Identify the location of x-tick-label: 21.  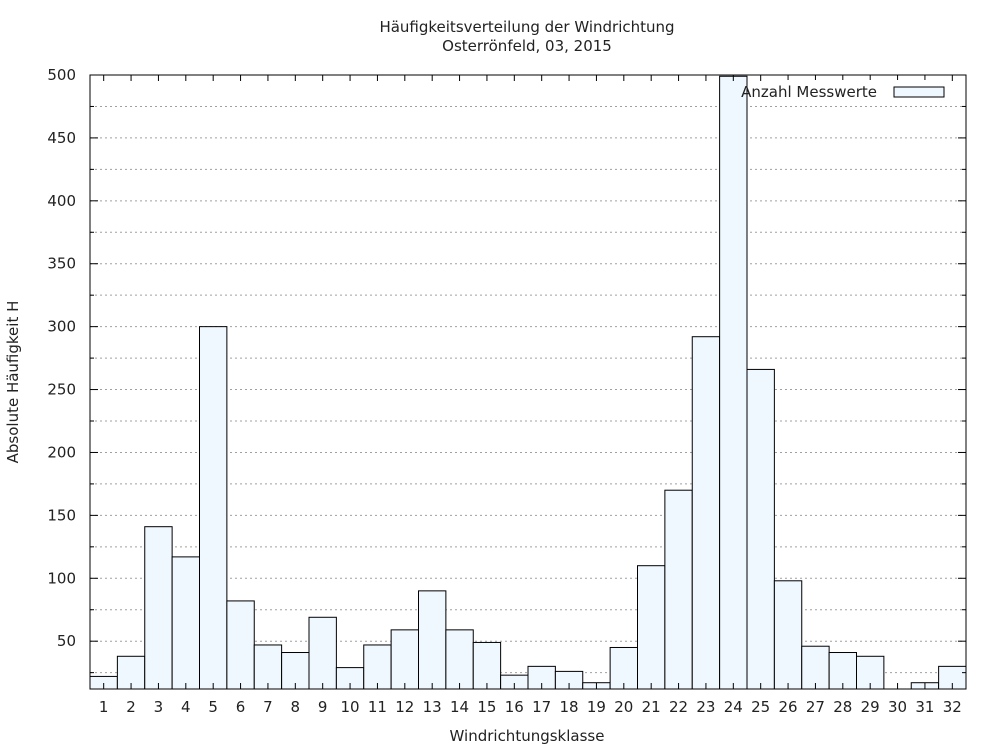
(651, 707).